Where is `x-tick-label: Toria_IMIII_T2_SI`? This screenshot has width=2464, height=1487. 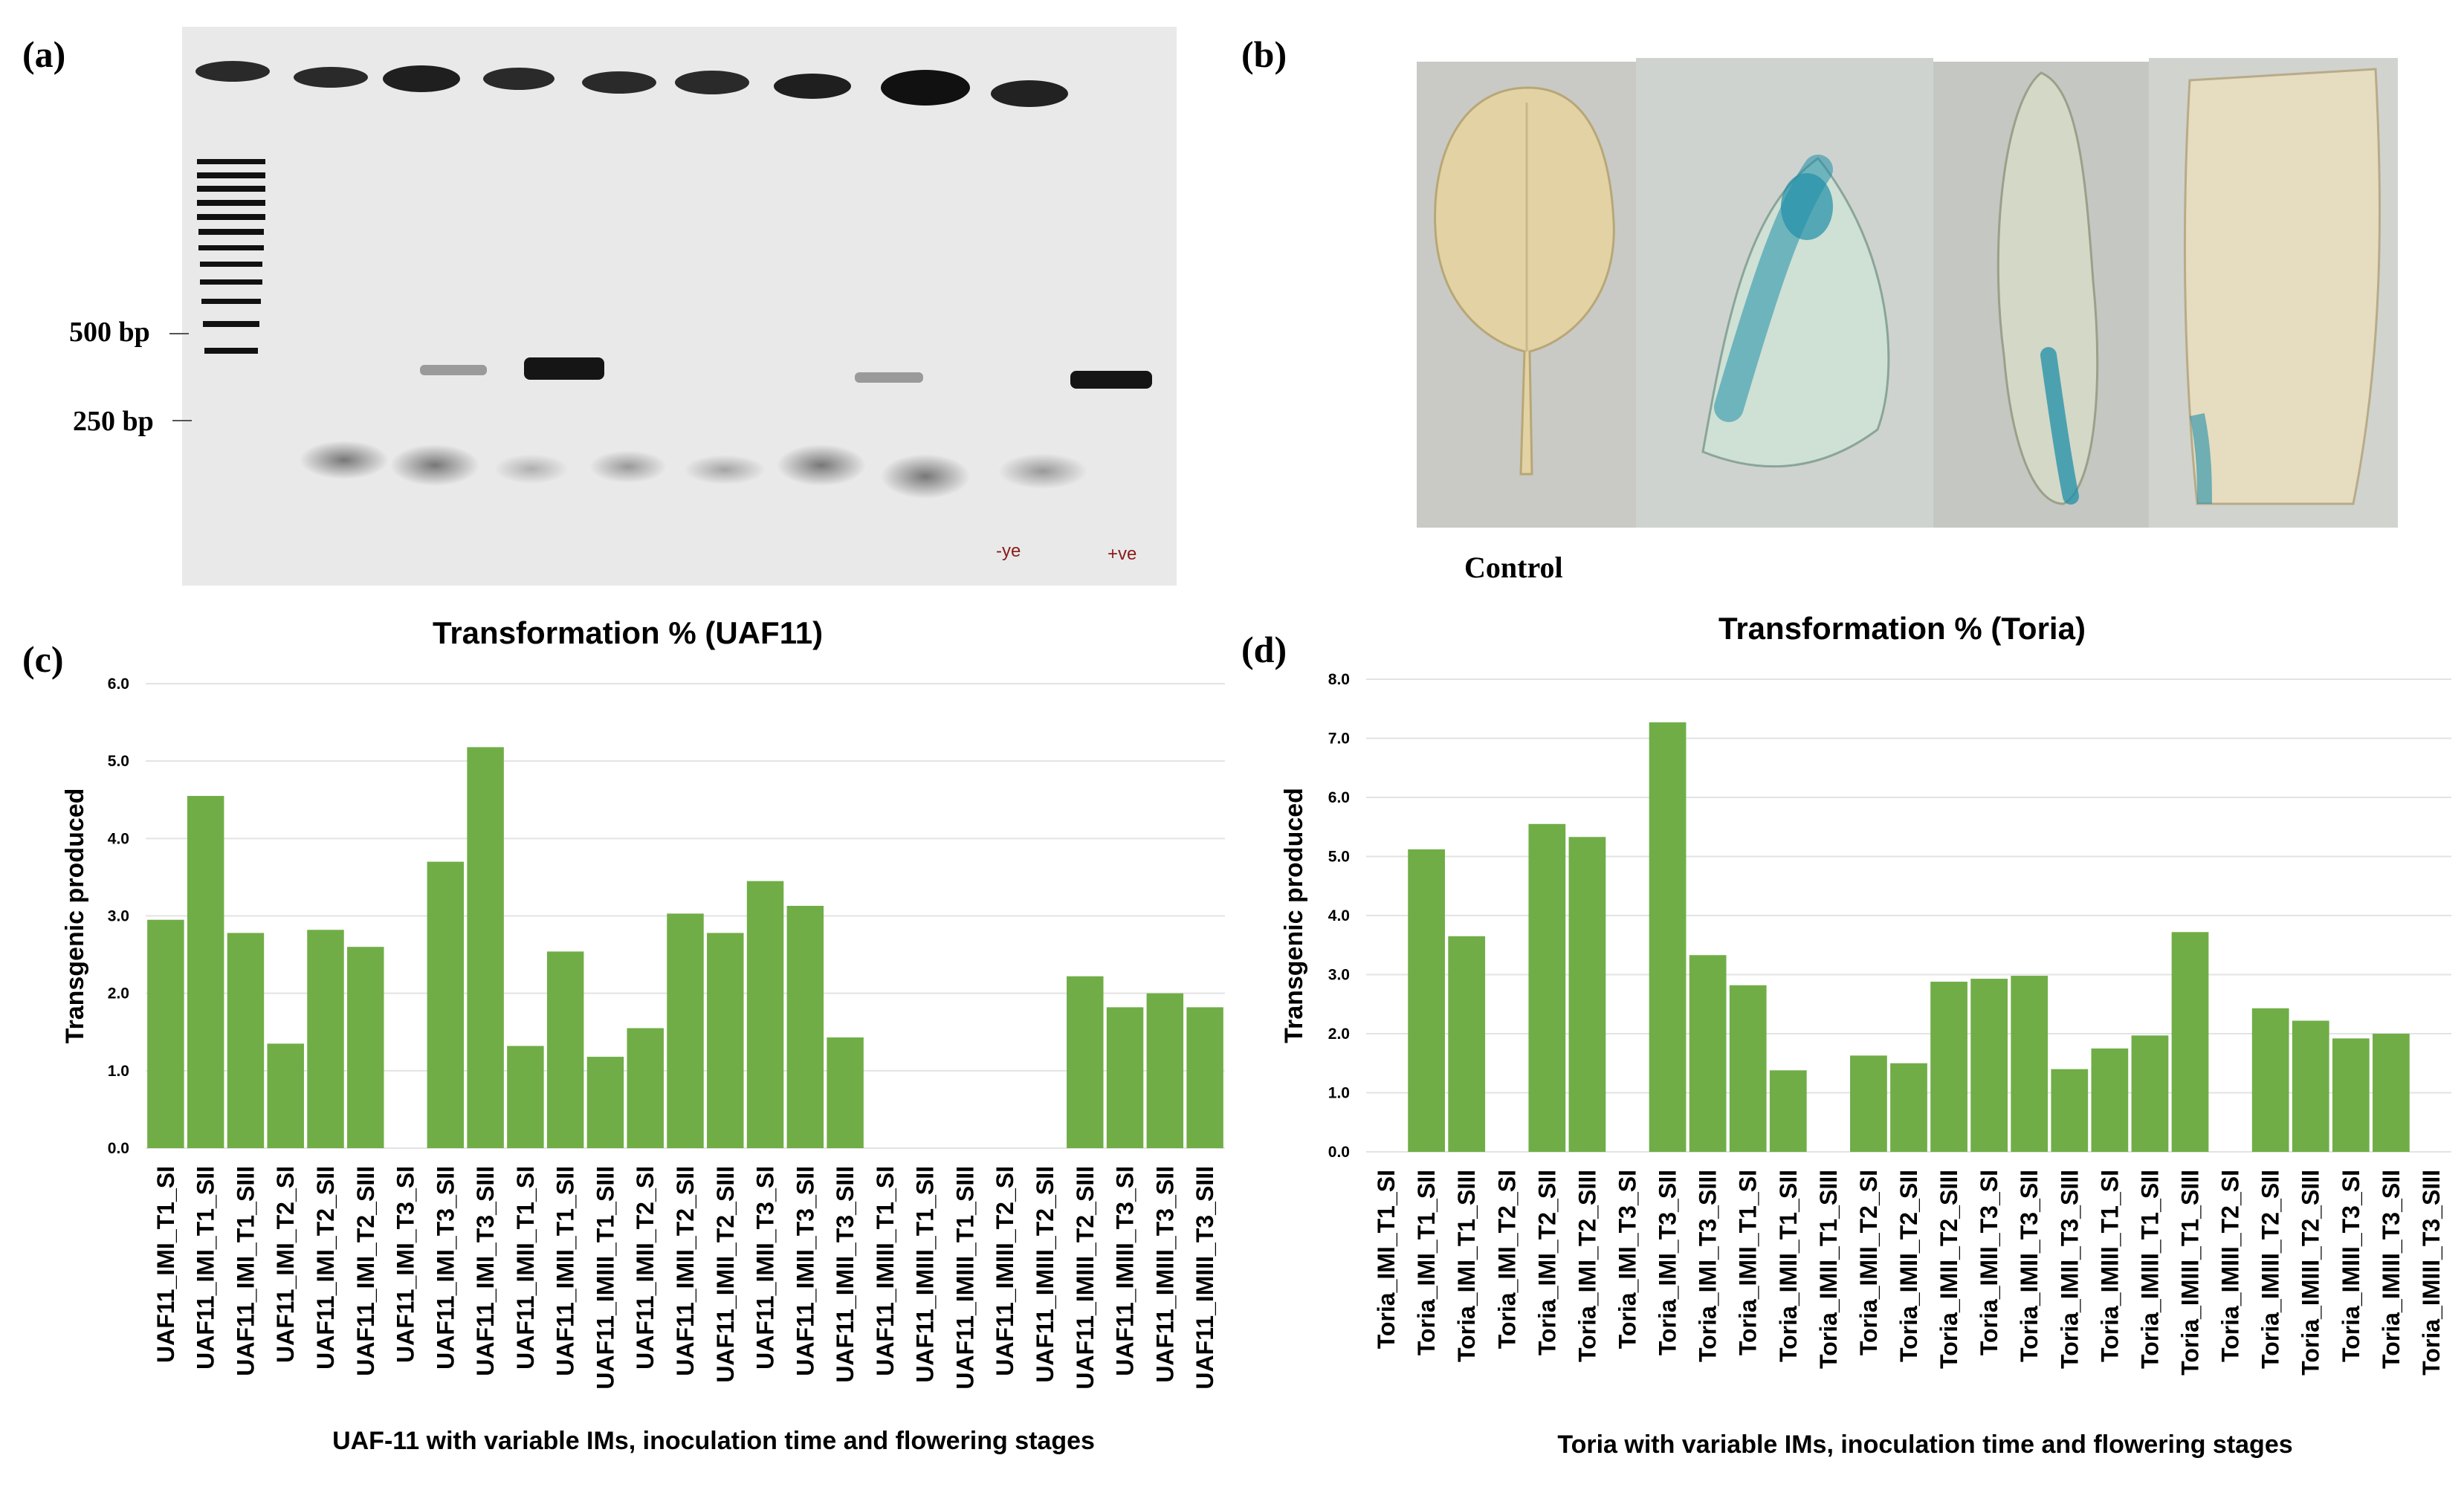
x-tick-label: Toria_IMIII_T2_SI is located at coordinates (2230, 1266).